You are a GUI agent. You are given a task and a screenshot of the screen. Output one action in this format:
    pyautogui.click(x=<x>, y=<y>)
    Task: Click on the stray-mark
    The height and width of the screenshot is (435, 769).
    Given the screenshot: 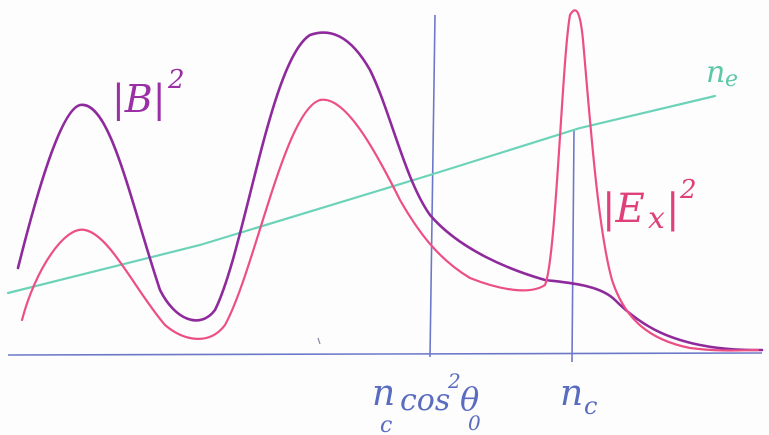 What is the action you would take?
    pyautogui.click(x=319, y=341)
    